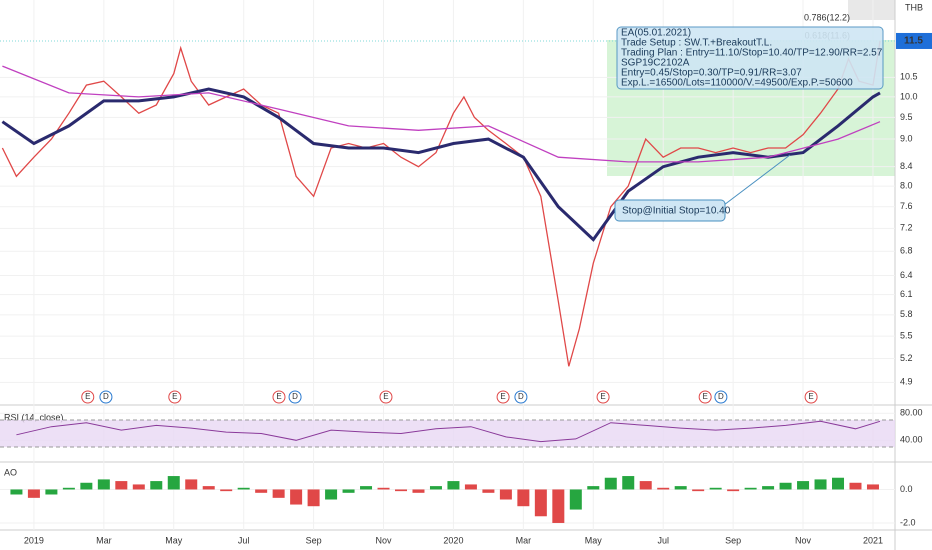 The image size is (932, 550). I want to click on y-tick-label: -2.0, so click(908, 522).